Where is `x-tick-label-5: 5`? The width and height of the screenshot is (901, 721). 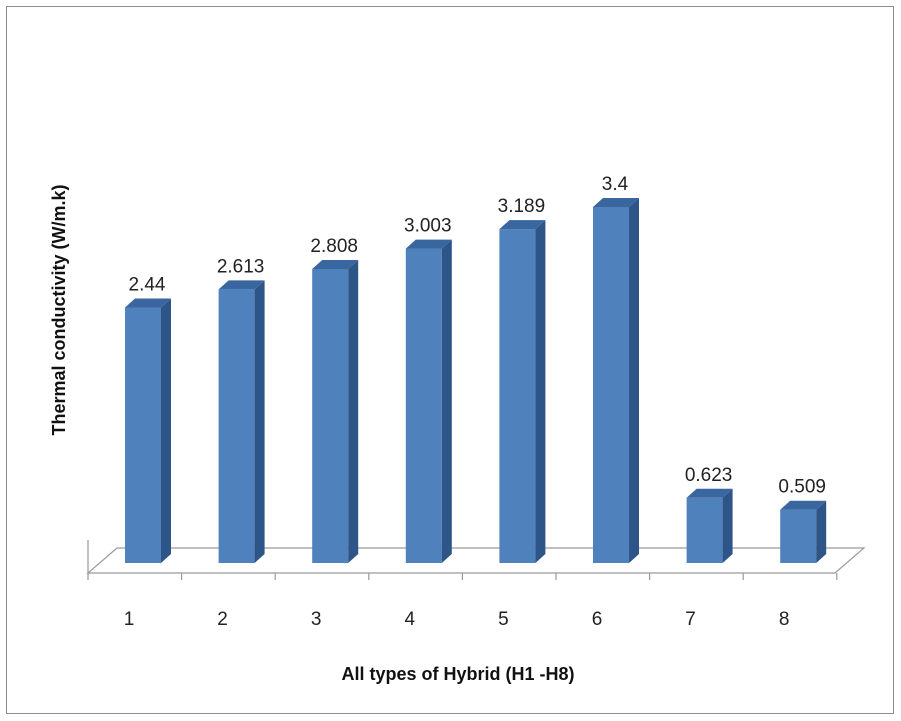 x-tick-label-5: 5 is located at coordinates (503, 619).